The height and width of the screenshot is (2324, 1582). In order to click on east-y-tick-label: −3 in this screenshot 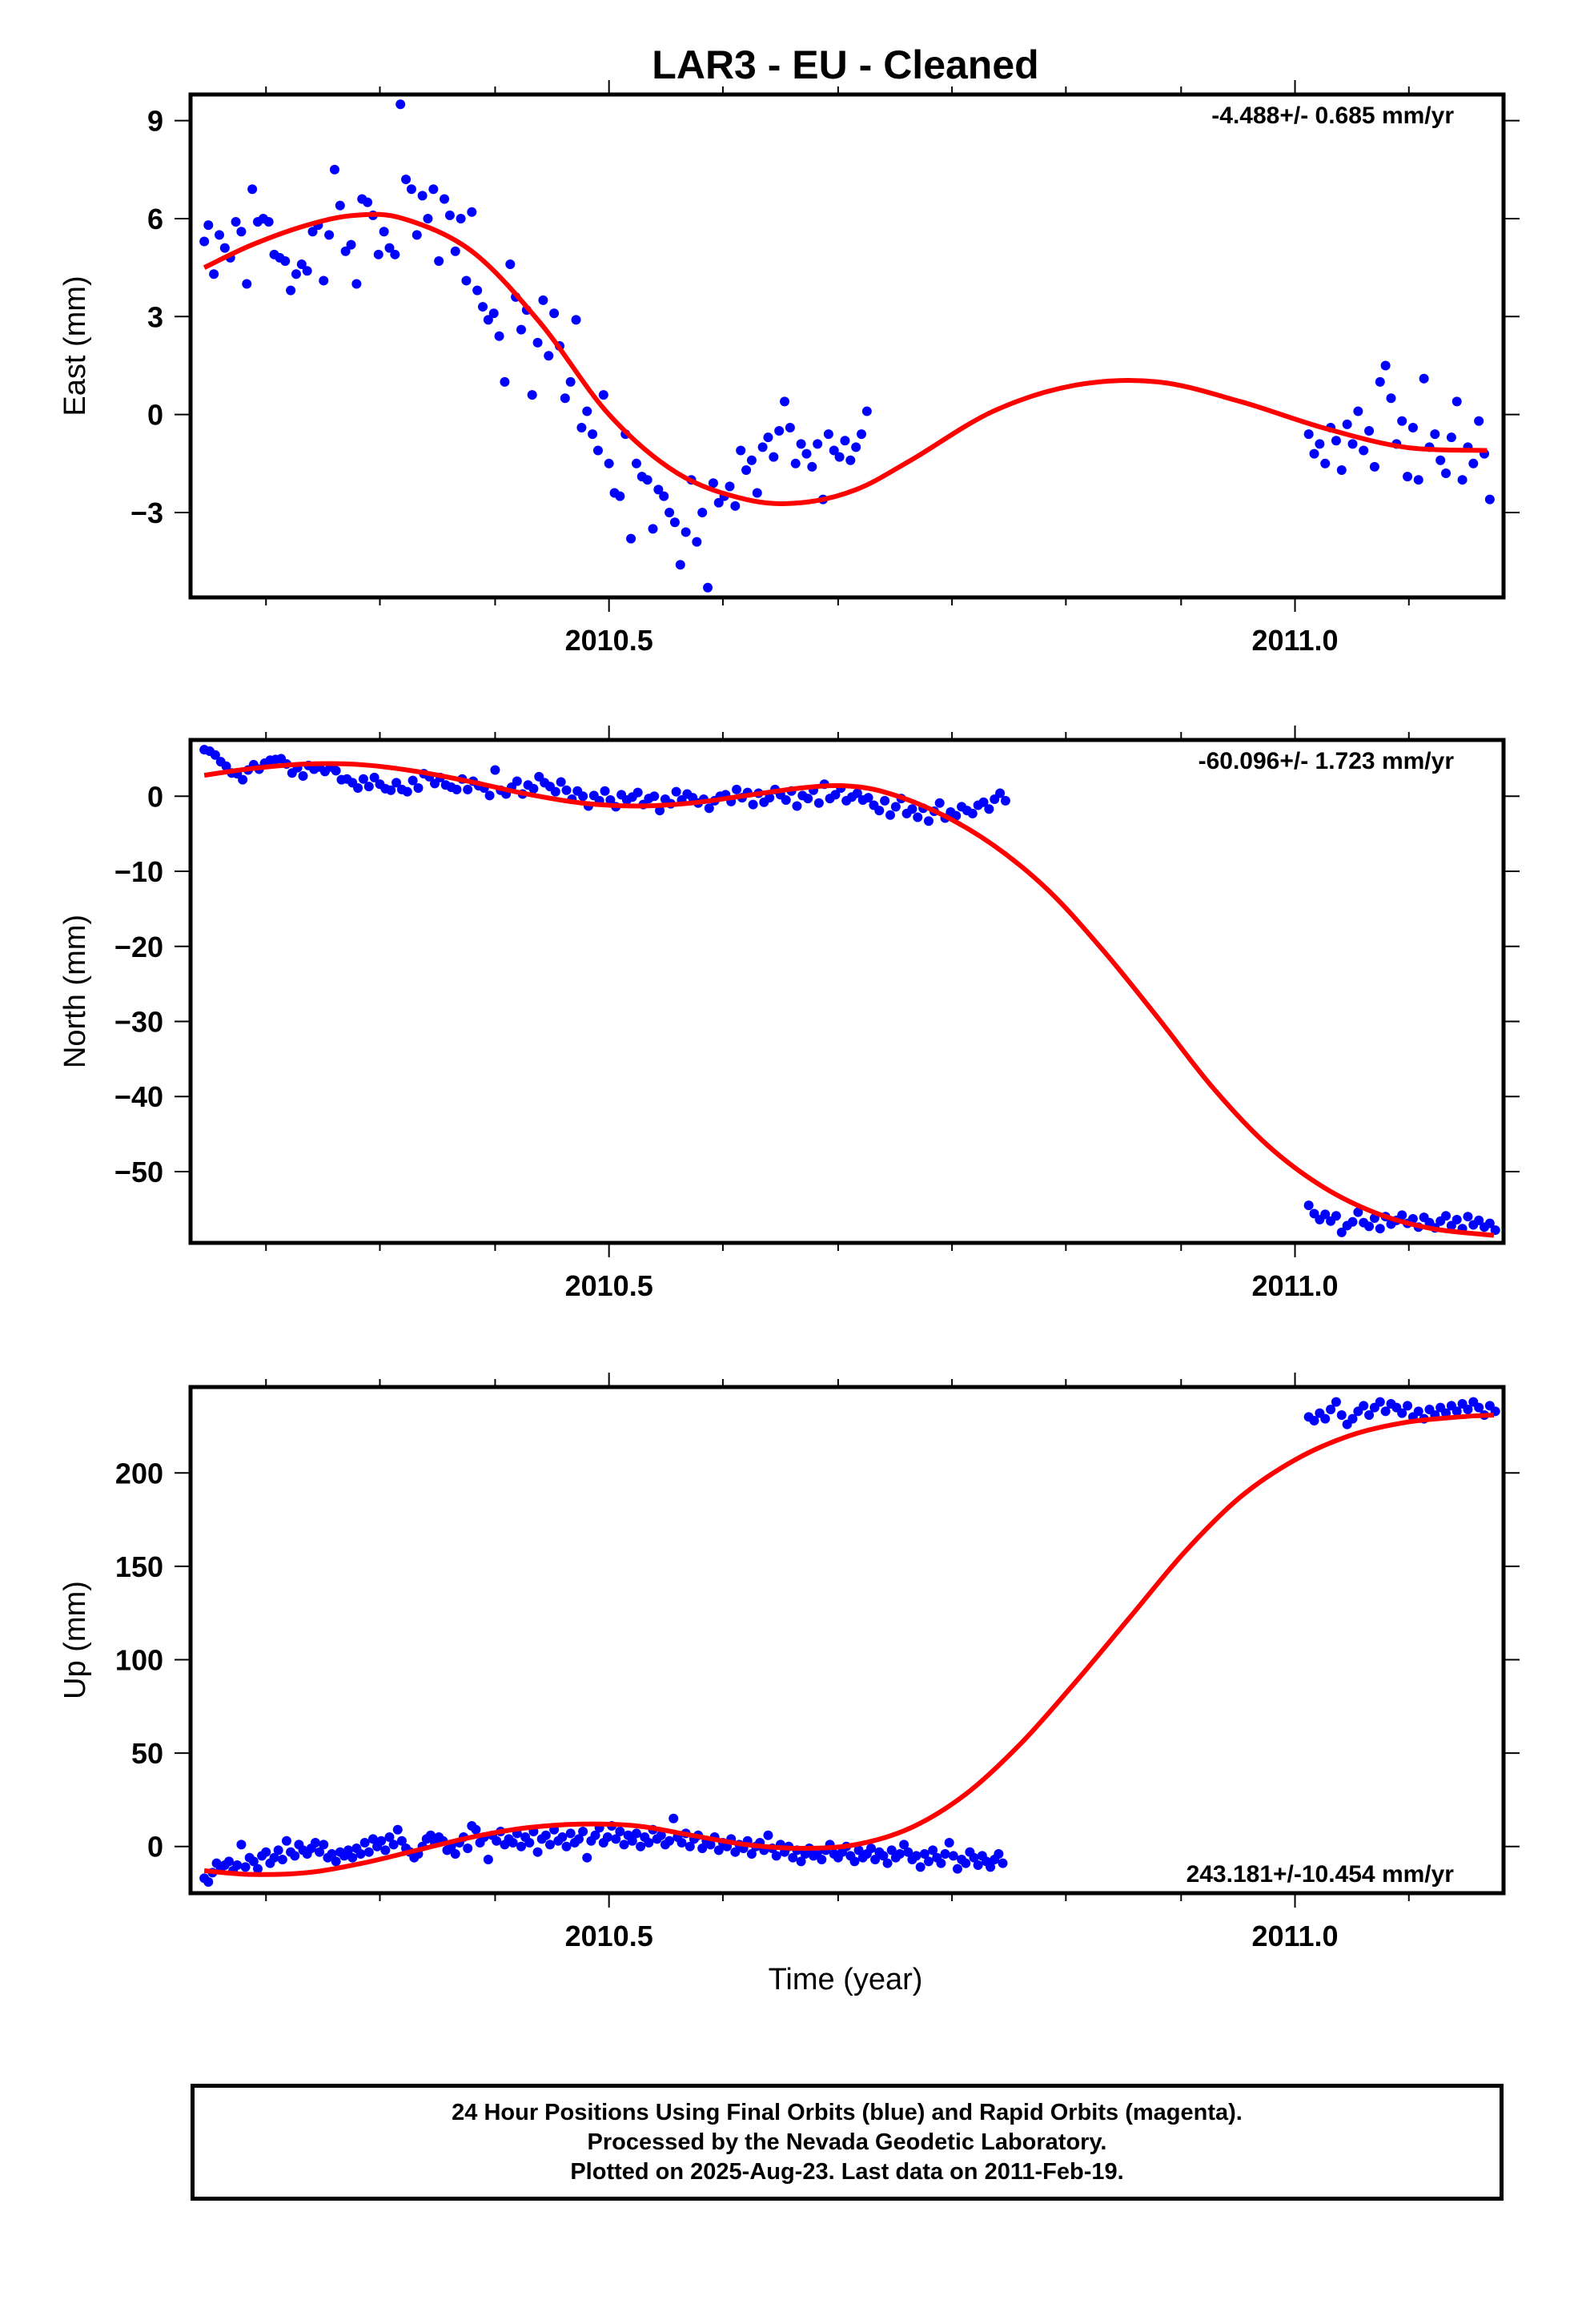, I will do `click(146, 513)`.